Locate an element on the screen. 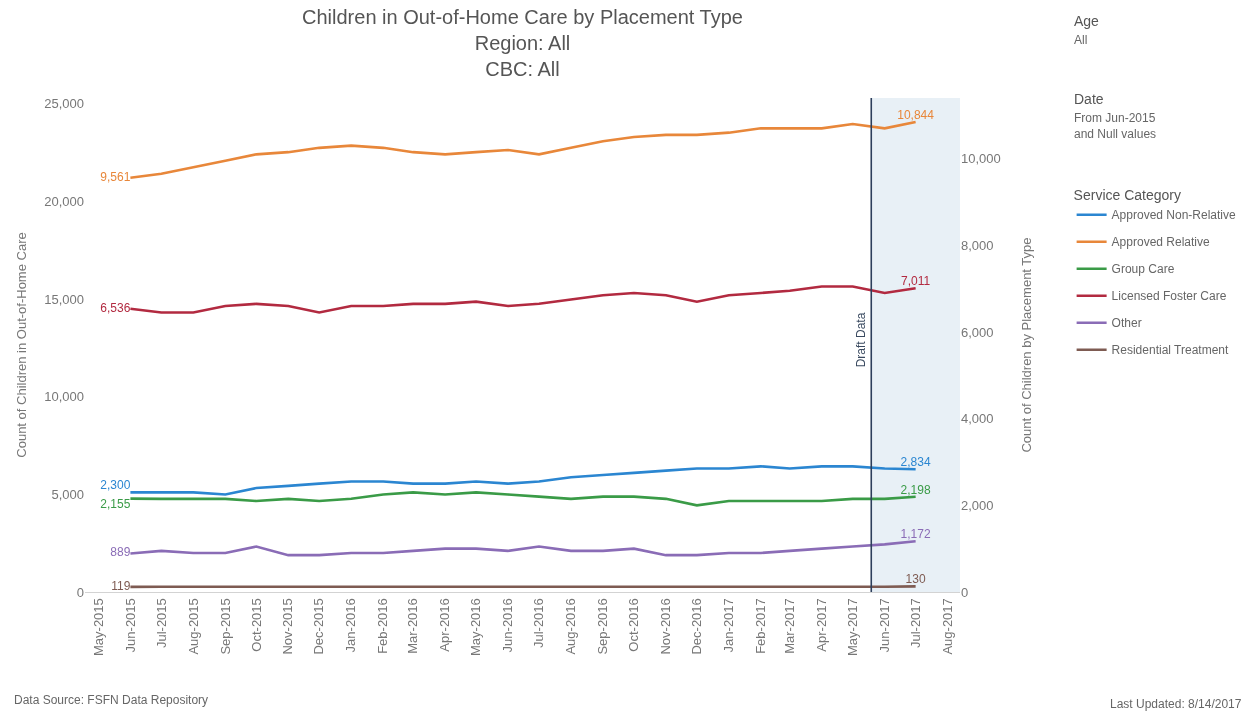 The height and width of the screenshot is (719, 1254). y-tick-label: 10,000 is located at coordinates (64, 397).